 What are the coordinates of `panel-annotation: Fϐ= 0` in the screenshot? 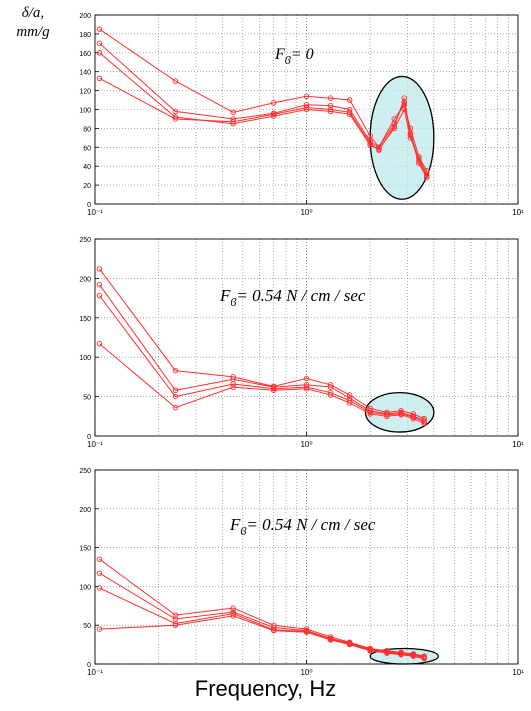 It's located at (294, 56).